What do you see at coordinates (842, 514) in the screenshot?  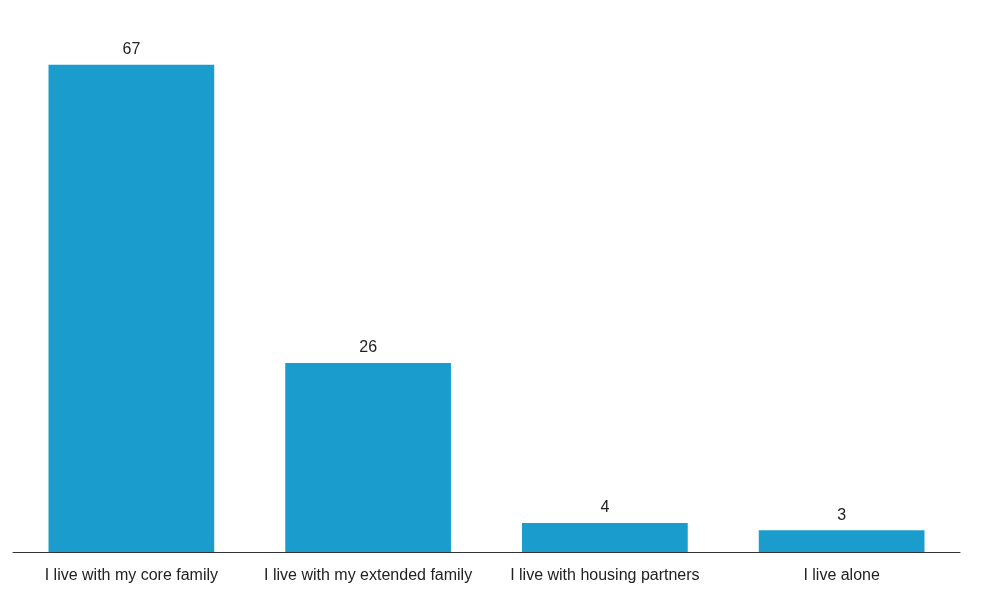 I see `data-label: 3` at bounding box center [842, 514].